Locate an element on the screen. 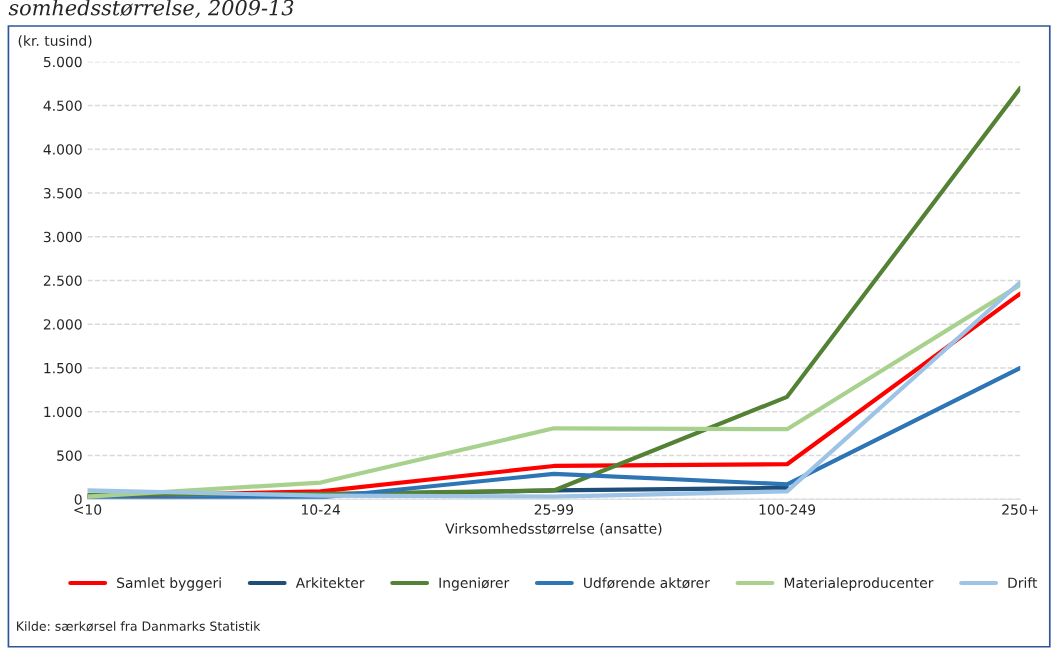 Image resolution: width=1054 pixels, height=650 pixels. x-tick-label: <10 is located at coordinates (88, 509).